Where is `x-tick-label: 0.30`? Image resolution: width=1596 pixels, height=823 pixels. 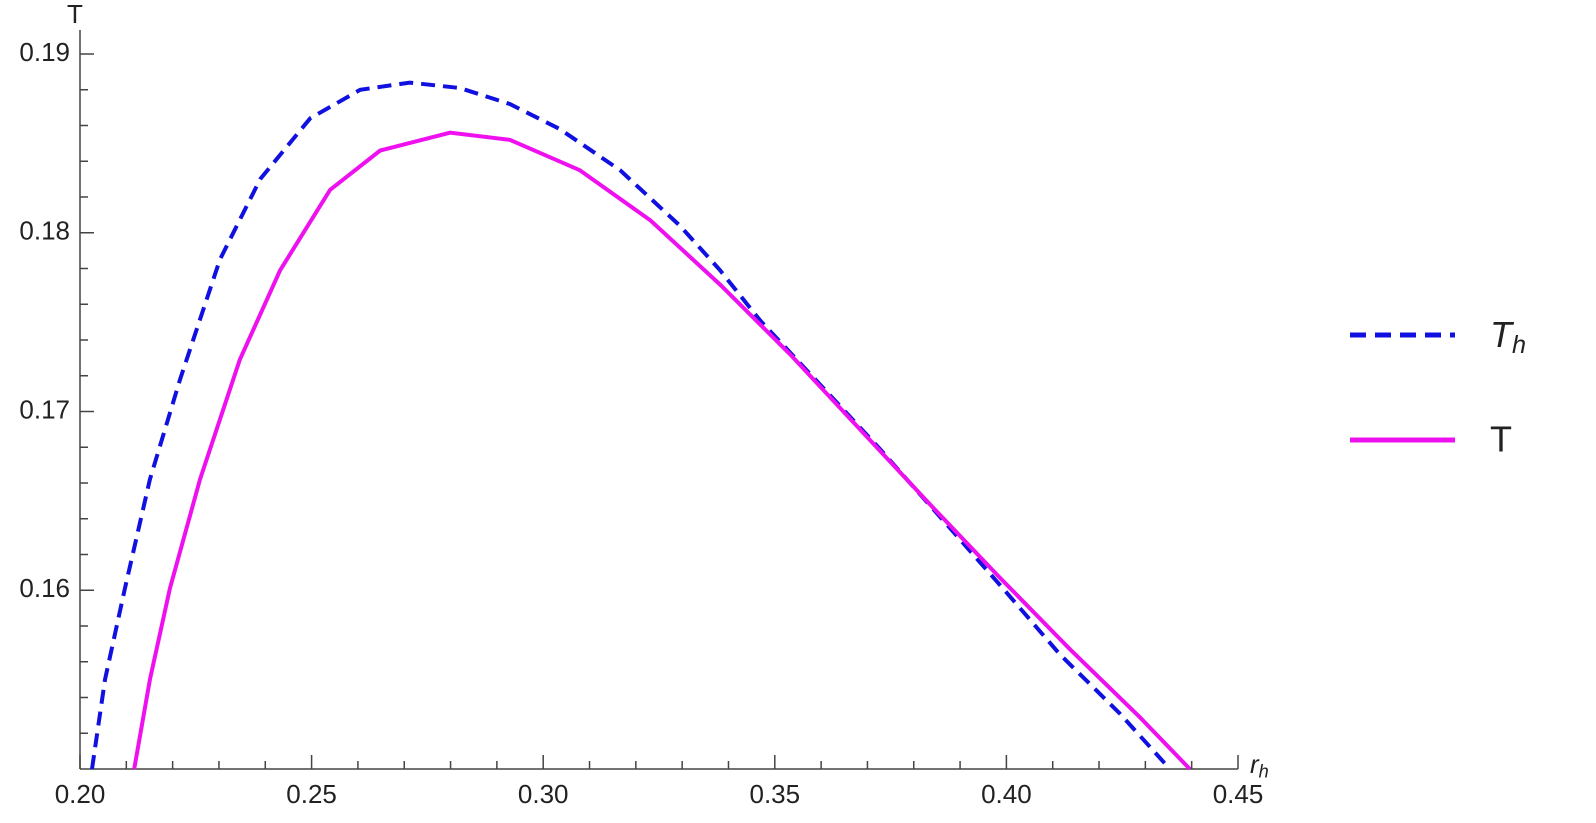 x-tick-label: 0.30 is located at coordinates (543, 794).